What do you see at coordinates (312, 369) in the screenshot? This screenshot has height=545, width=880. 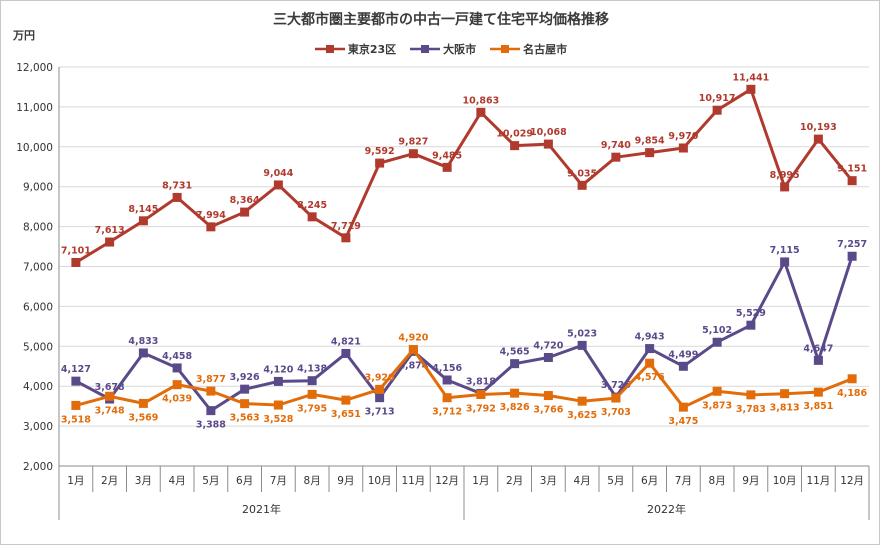 I see `data-label: 4,138` at bounding box center [312, 369].